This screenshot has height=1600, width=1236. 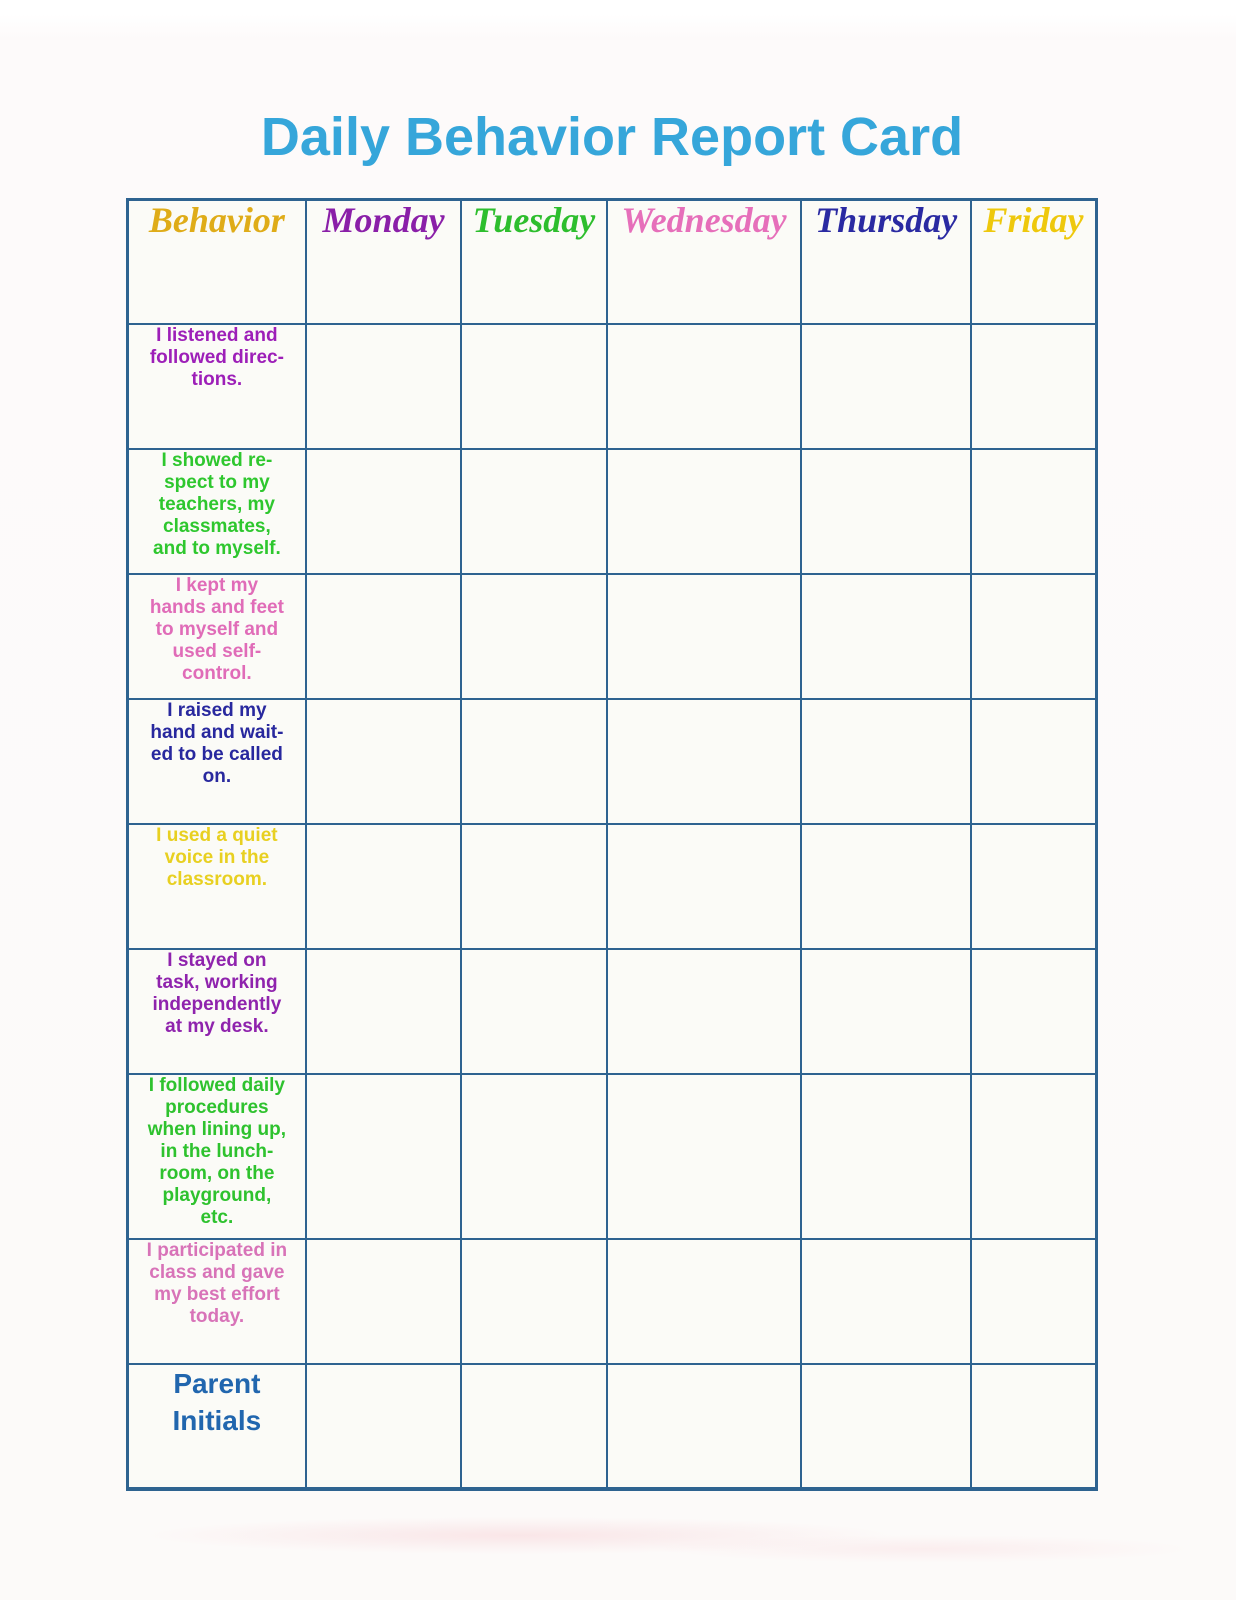 I want to click on pink-smudge-decoration, so click(x=618, y=1540).